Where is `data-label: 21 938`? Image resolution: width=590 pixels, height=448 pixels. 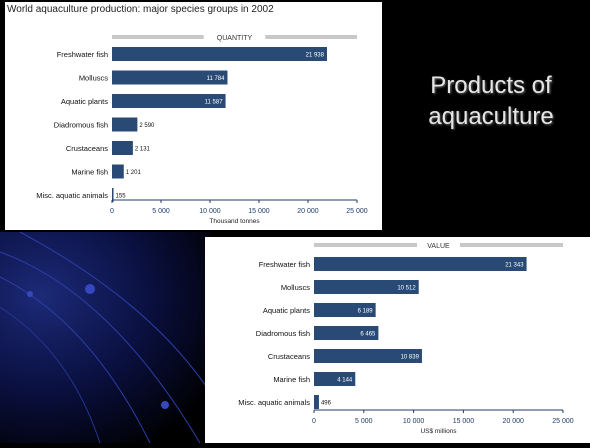 data-label: 21 938 is located at coordinates (315, 56).